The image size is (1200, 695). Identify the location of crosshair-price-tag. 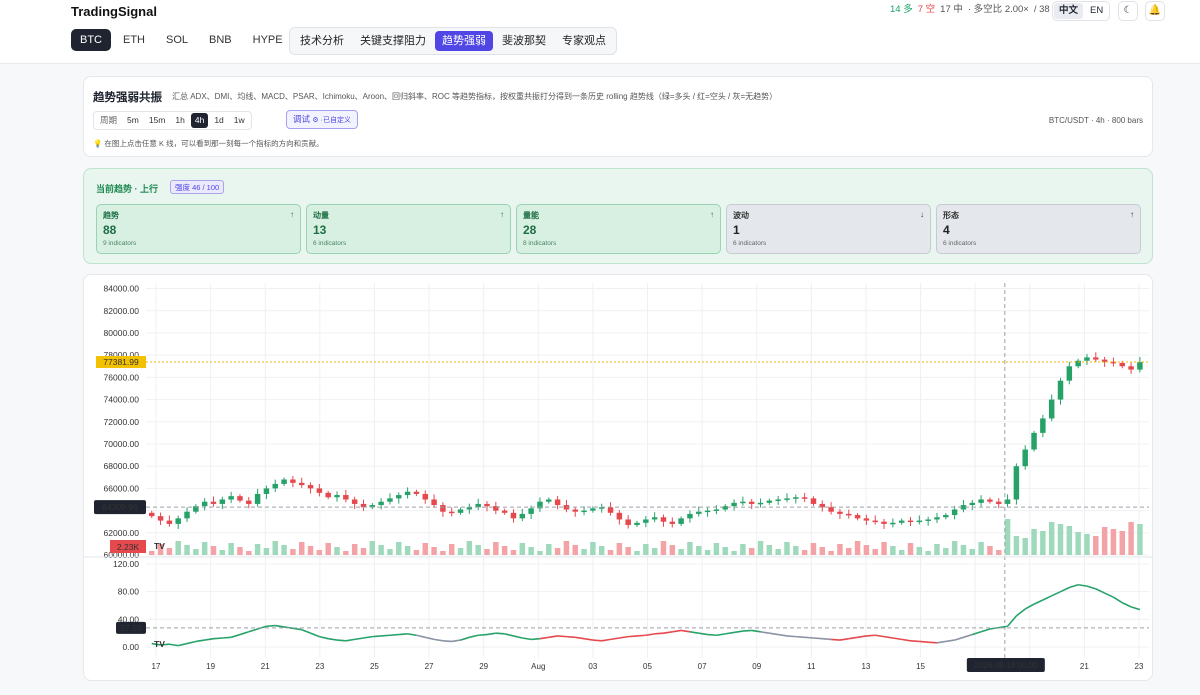
(120, 507).